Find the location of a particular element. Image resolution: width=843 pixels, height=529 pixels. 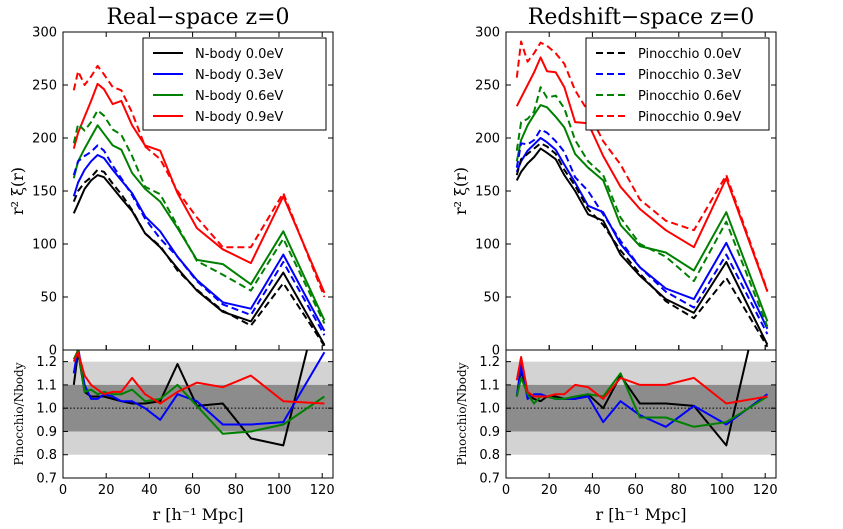

legend-entry-label: N-body 0.6eV is located at coordinates (239, 96).